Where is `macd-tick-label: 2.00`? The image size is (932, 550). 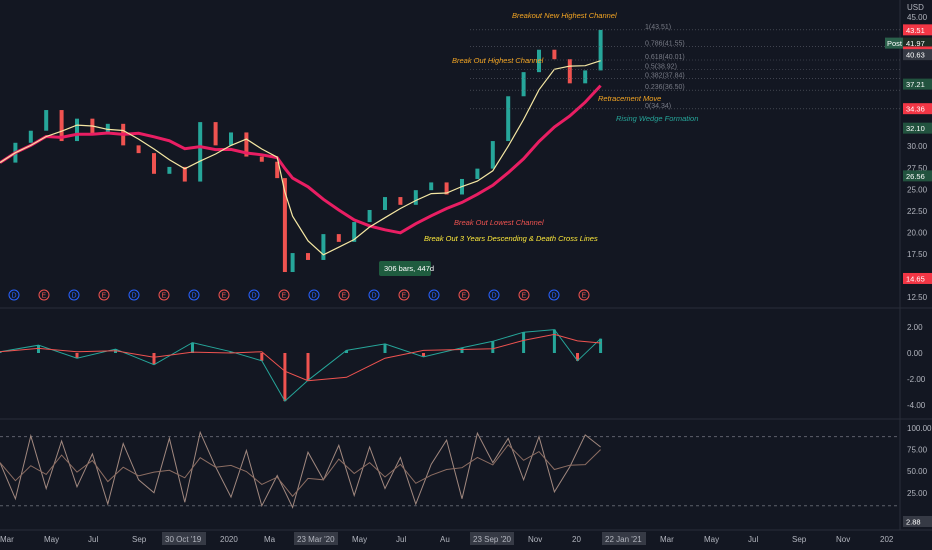 macd-tick-label: 2.00 is located at coordinates (915, 327).